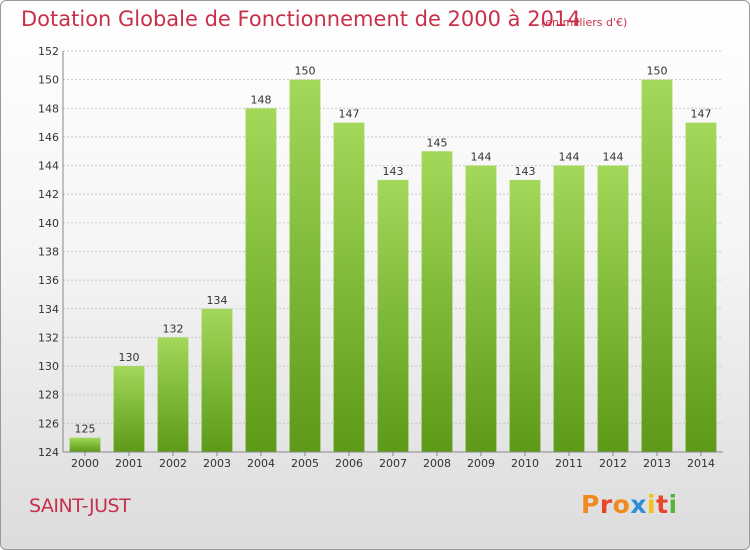 This screenshot has height=550, width=750. I want to click on bar-2004, so click(261, 280).